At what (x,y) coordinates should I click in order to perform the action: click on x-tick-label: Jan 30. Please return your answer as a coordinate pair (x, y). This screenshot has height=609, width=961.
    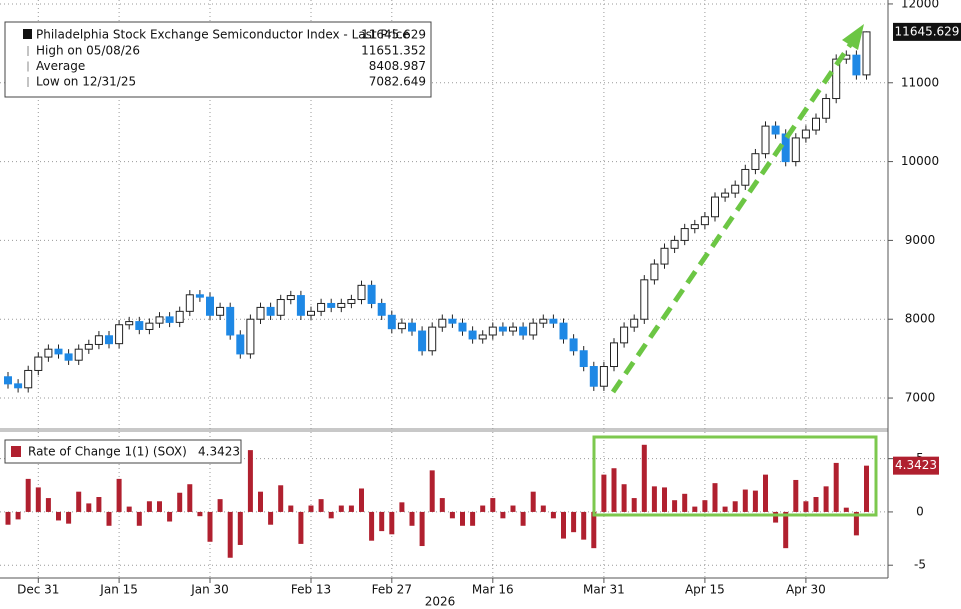
    Looking at the image, I should click on (209, 590).